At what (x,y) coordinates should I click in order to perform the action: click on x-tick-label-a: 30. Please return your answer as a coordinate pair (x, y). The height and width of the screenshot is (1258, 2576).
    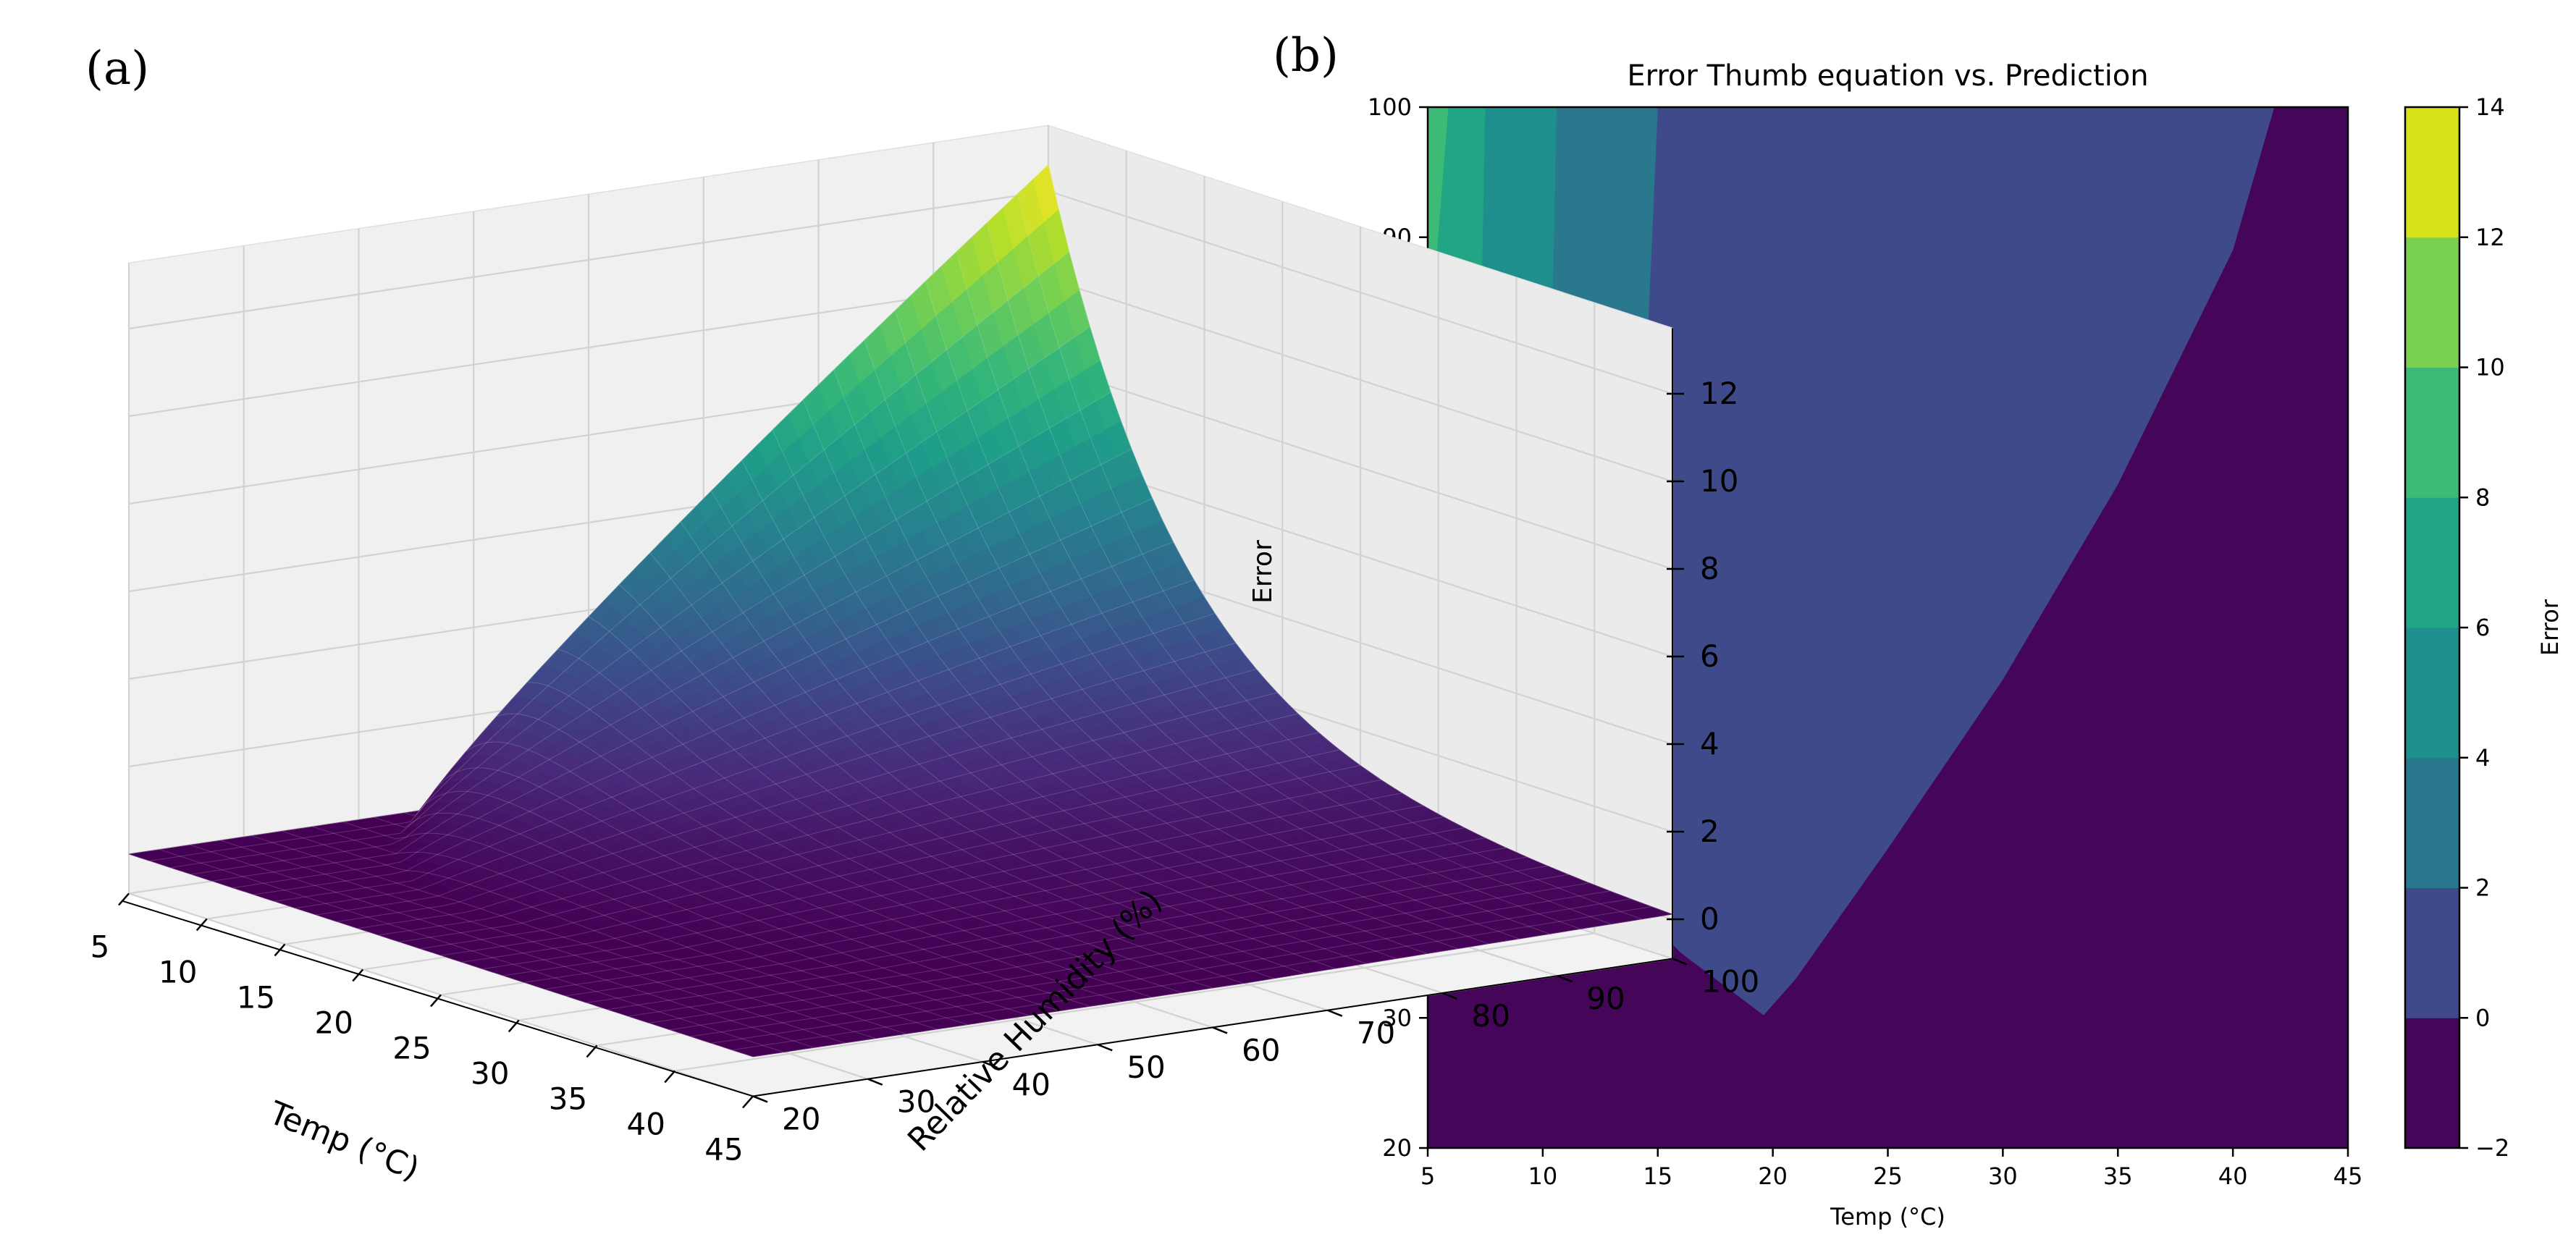
    Looking at the image, I should click on (490, 1073).